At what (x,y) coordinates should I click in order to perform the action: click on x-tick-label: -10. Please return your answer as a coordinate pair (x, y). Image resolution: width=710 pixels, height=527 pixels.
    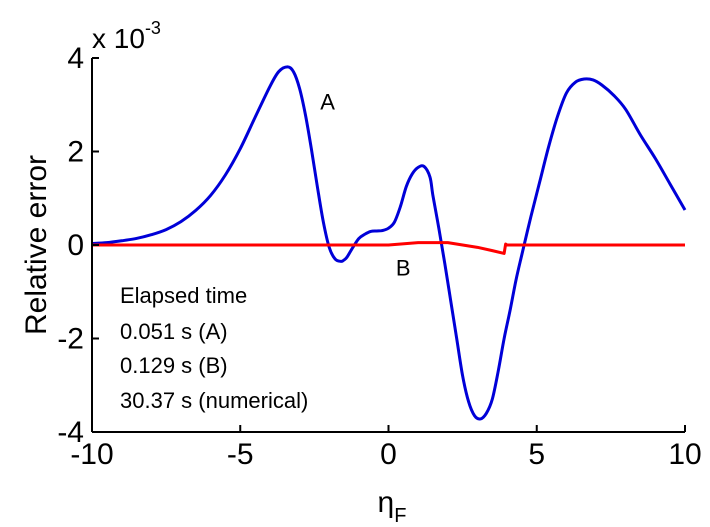
    Looking at the image, I should click on (91, 454).